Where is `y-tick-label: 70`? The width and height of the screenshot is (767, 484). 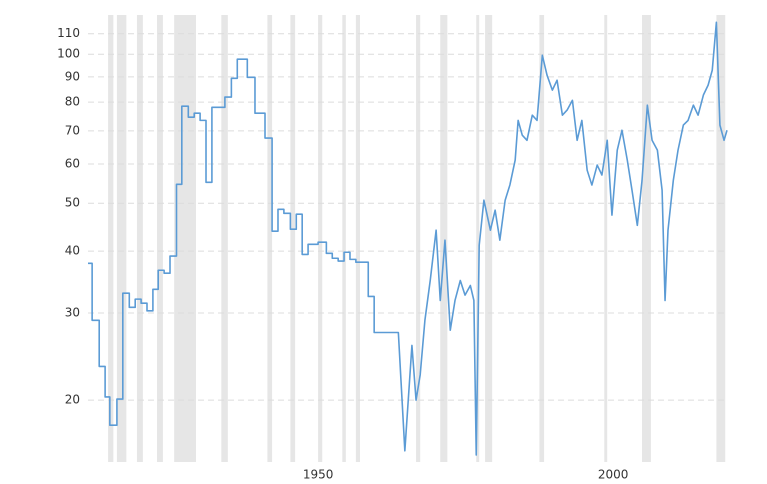 y-tick-label: 70 is located at coordinates (72, 130).